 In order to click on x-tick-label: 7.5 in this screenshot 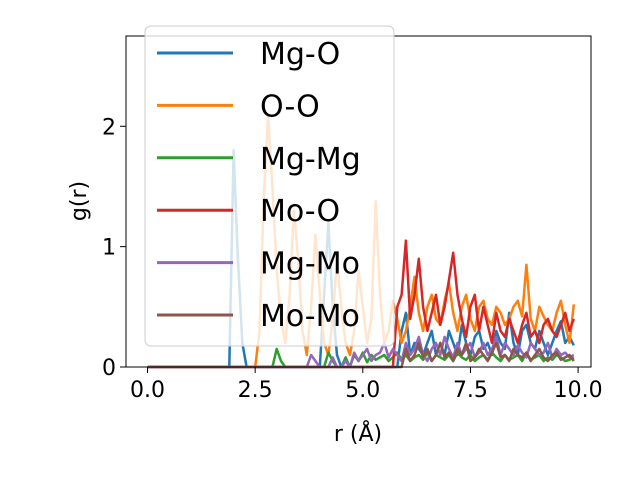, I will do `click(470, 390)`.